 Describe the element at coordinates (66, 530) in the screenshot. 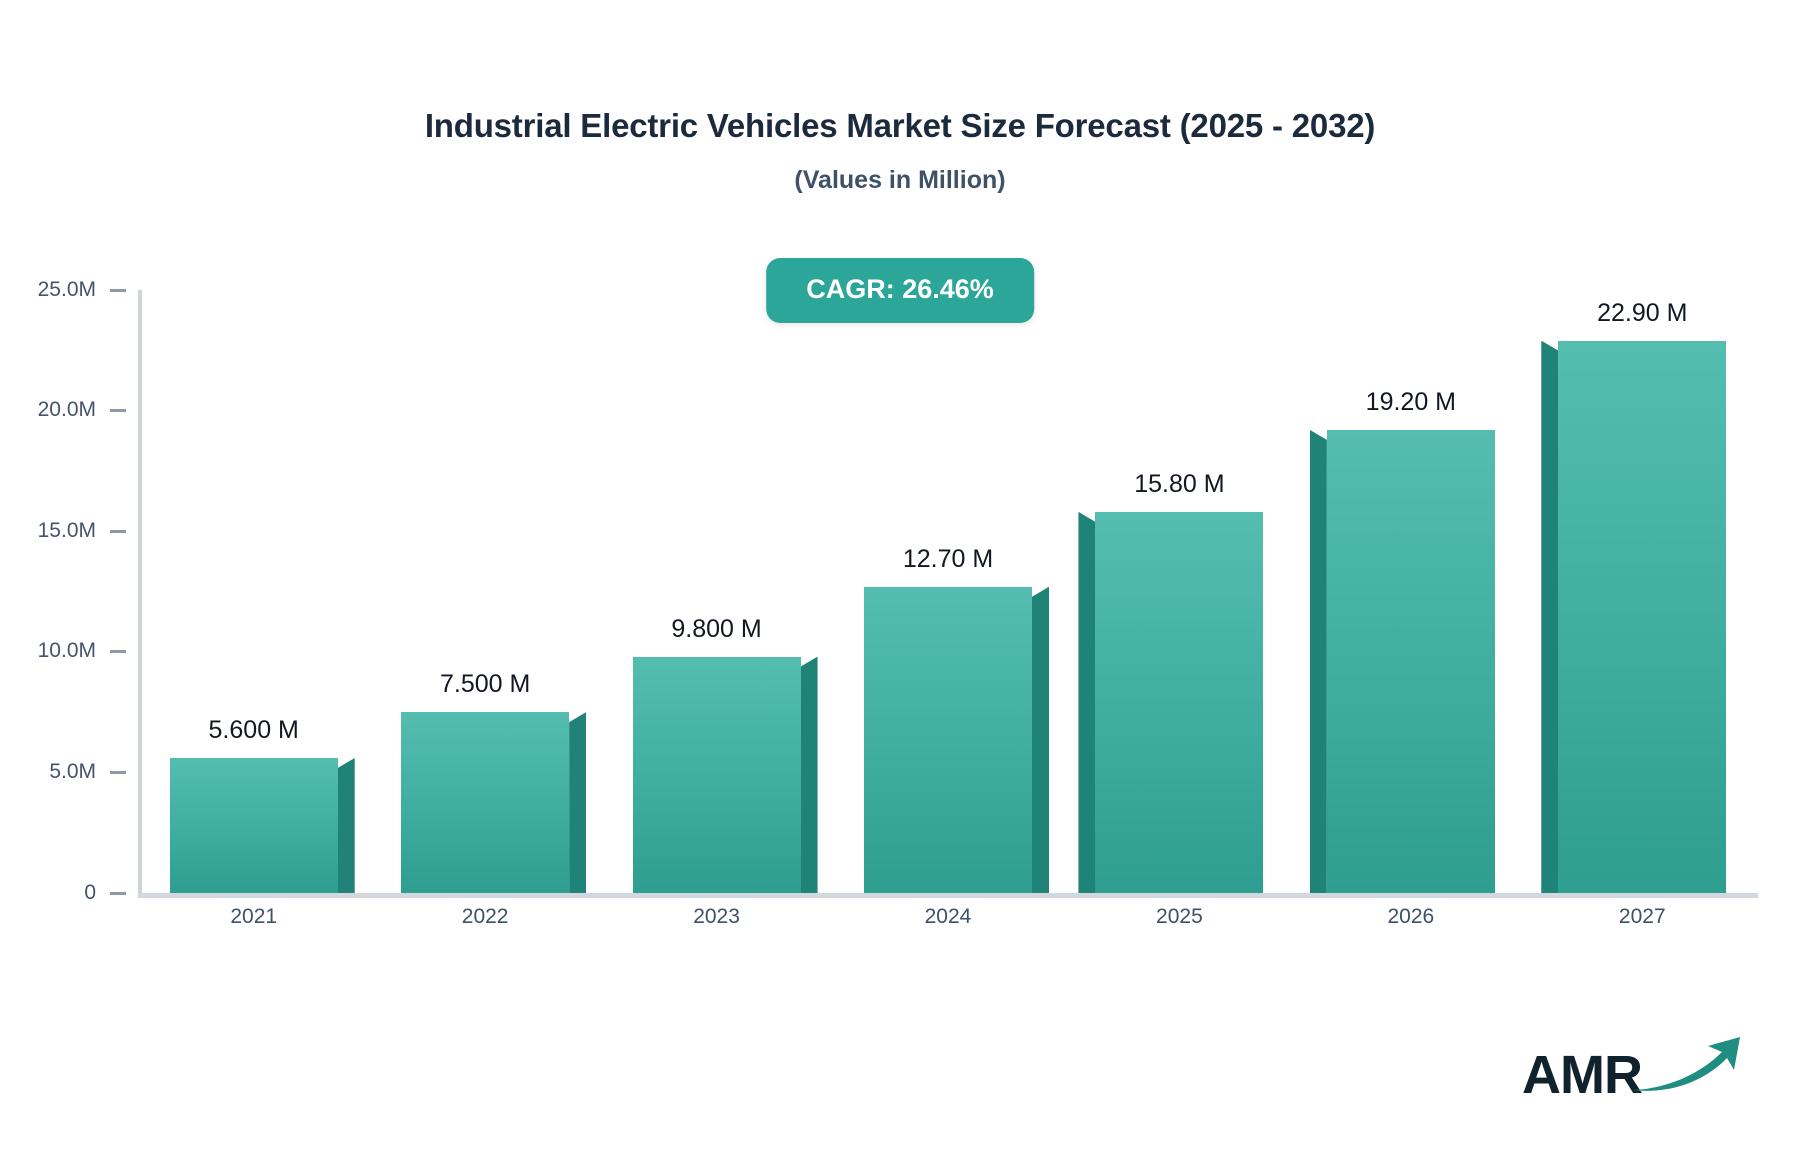

I see `y-axis-tick-label: 15.0M` at that location.